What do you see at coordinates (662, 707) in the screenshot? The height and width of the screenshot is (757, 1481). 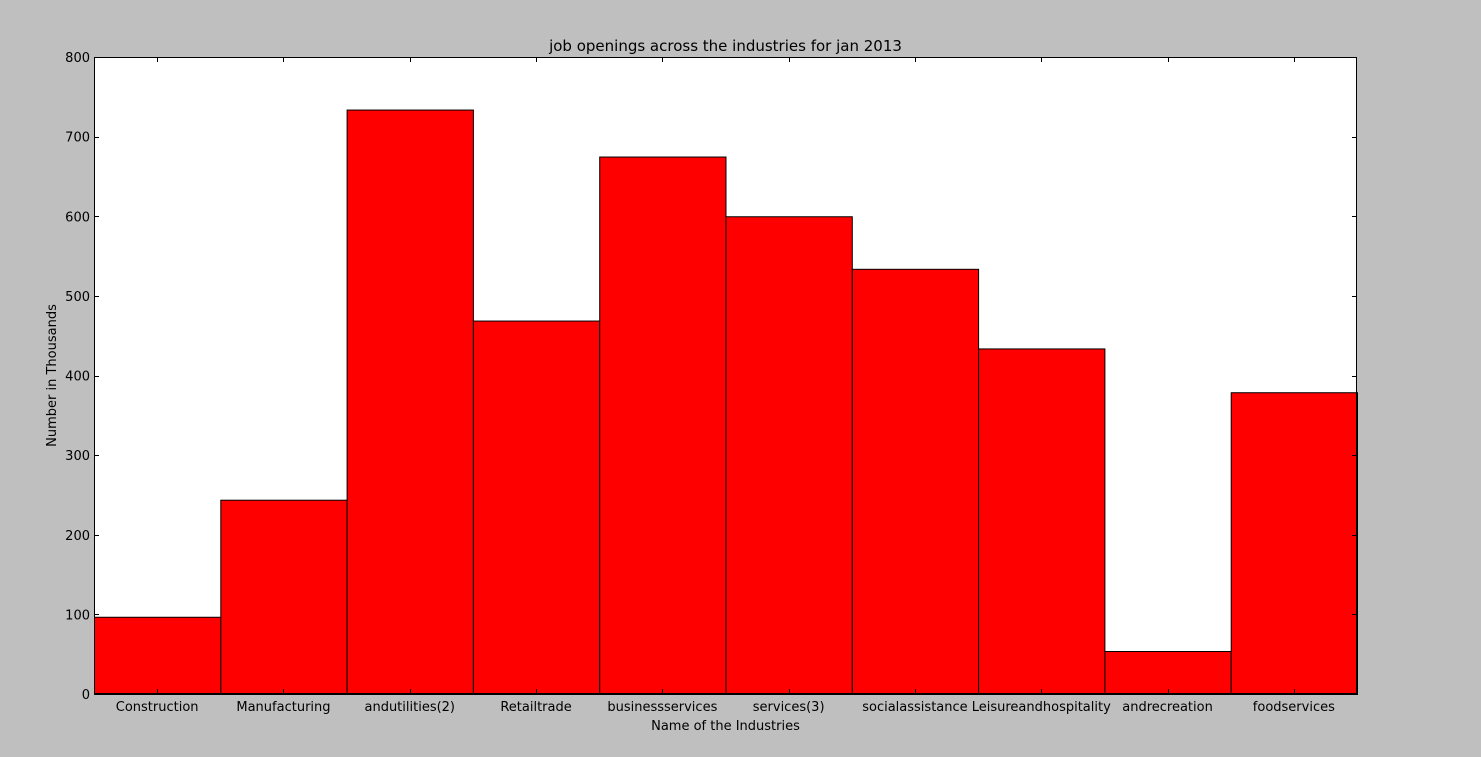 I see `x-tick-label-4: businessservices` at bounding box center [662, 707].